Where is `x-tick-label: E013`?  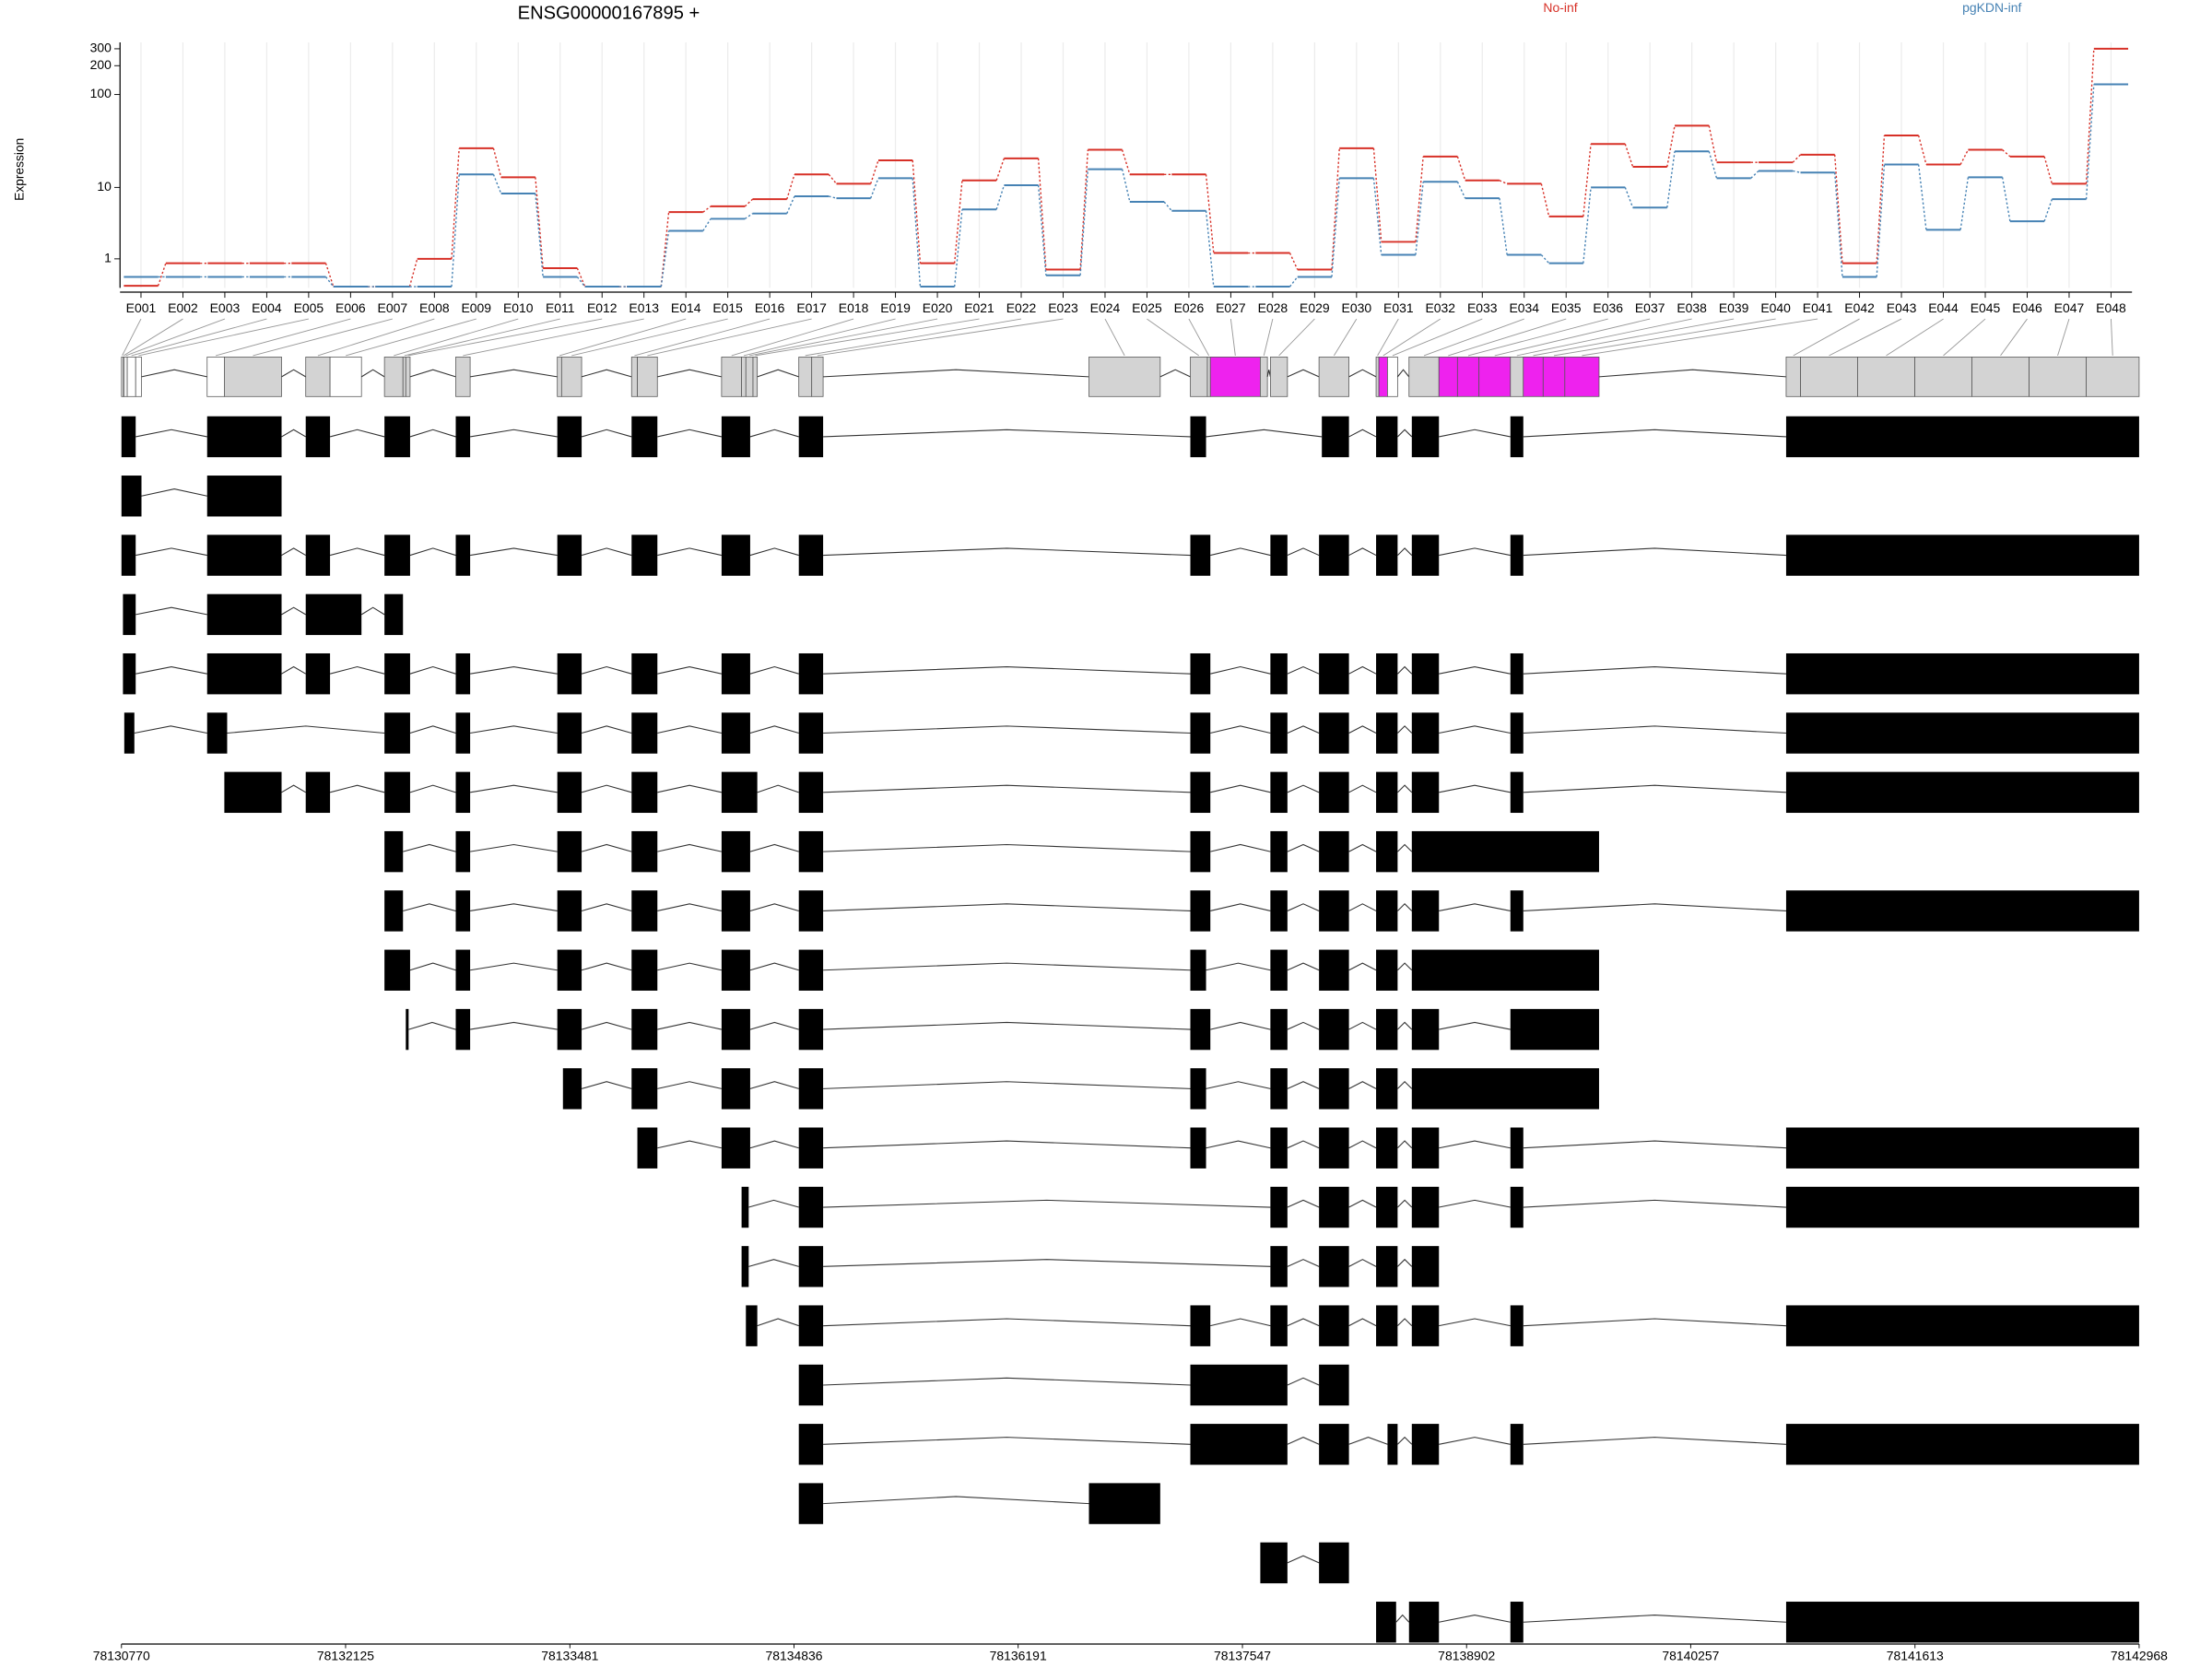
x-tick-label: E013 is located at coordinates (644, 307).